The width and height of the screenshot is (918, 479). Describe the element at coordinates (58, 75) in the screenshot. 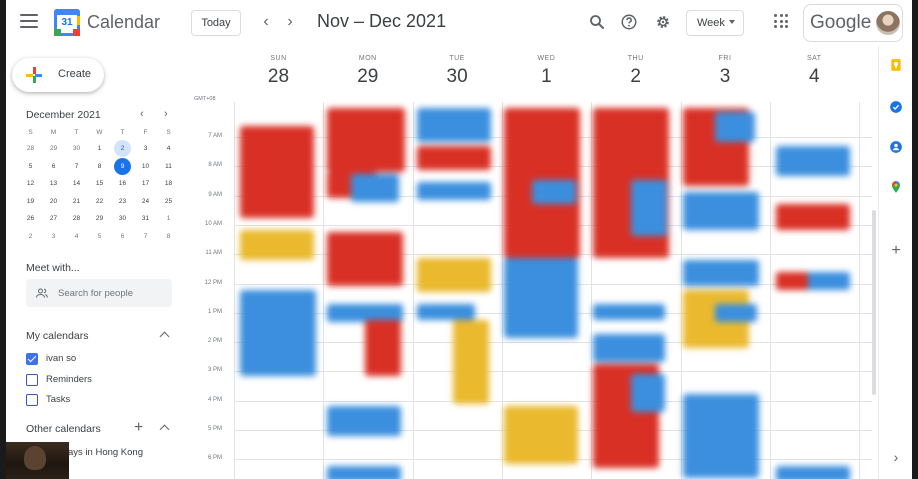

I see `create-button: Create` at that location.